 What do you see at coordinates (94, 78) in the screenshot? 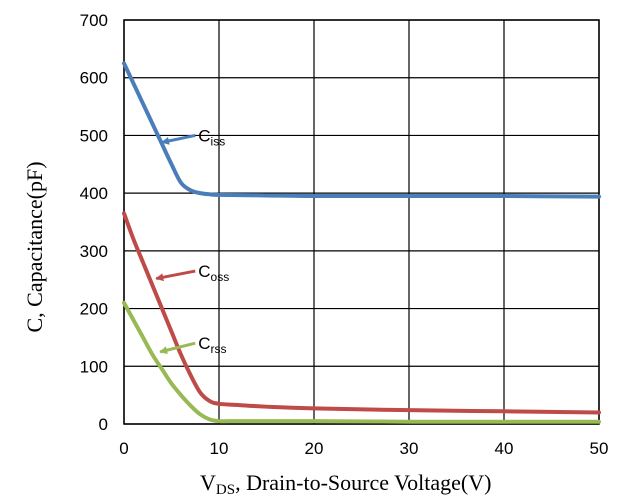
I see `y-tick-label: 600` at bounding box center [94, 78].